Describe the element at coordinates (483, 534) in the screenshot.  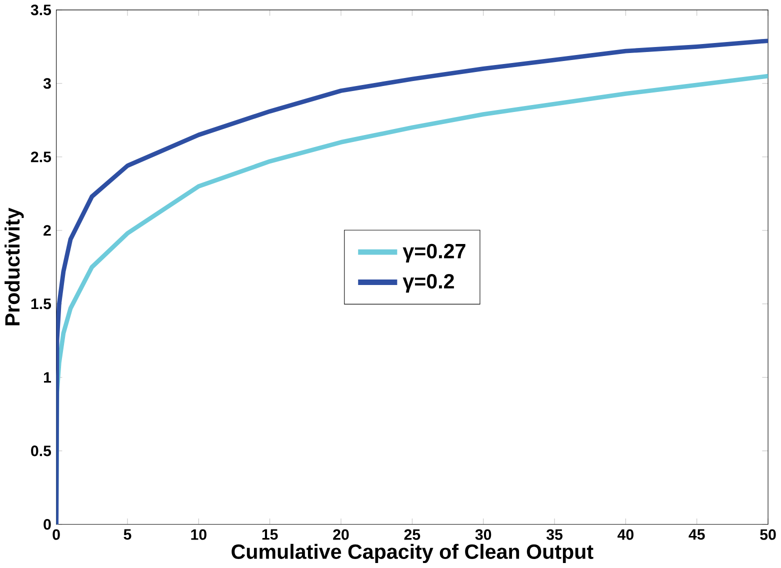
I see `x-tick-label: 30` at that location.